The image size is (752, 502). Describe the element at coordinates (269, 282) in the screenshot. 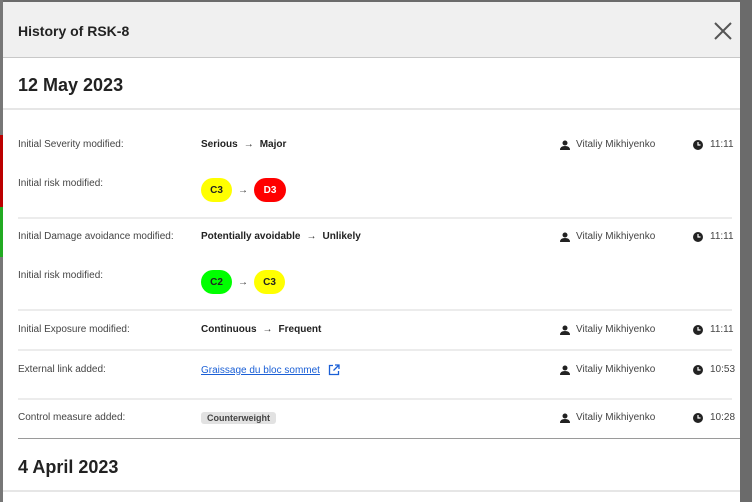

I see `risk-chip-new: C3` at that location.